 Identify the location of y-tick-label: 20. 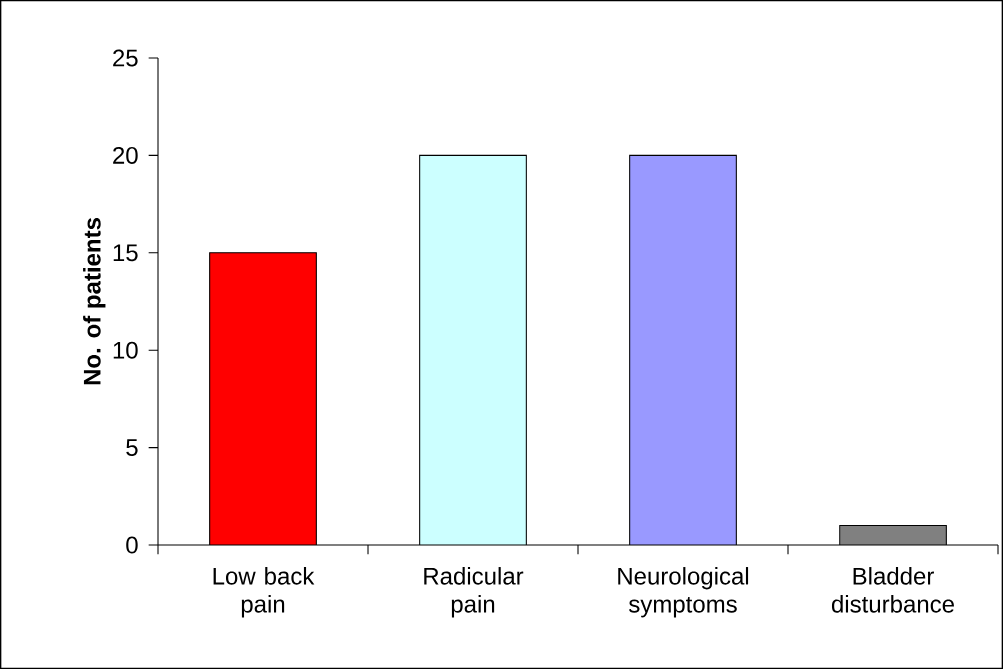
(125, 155).